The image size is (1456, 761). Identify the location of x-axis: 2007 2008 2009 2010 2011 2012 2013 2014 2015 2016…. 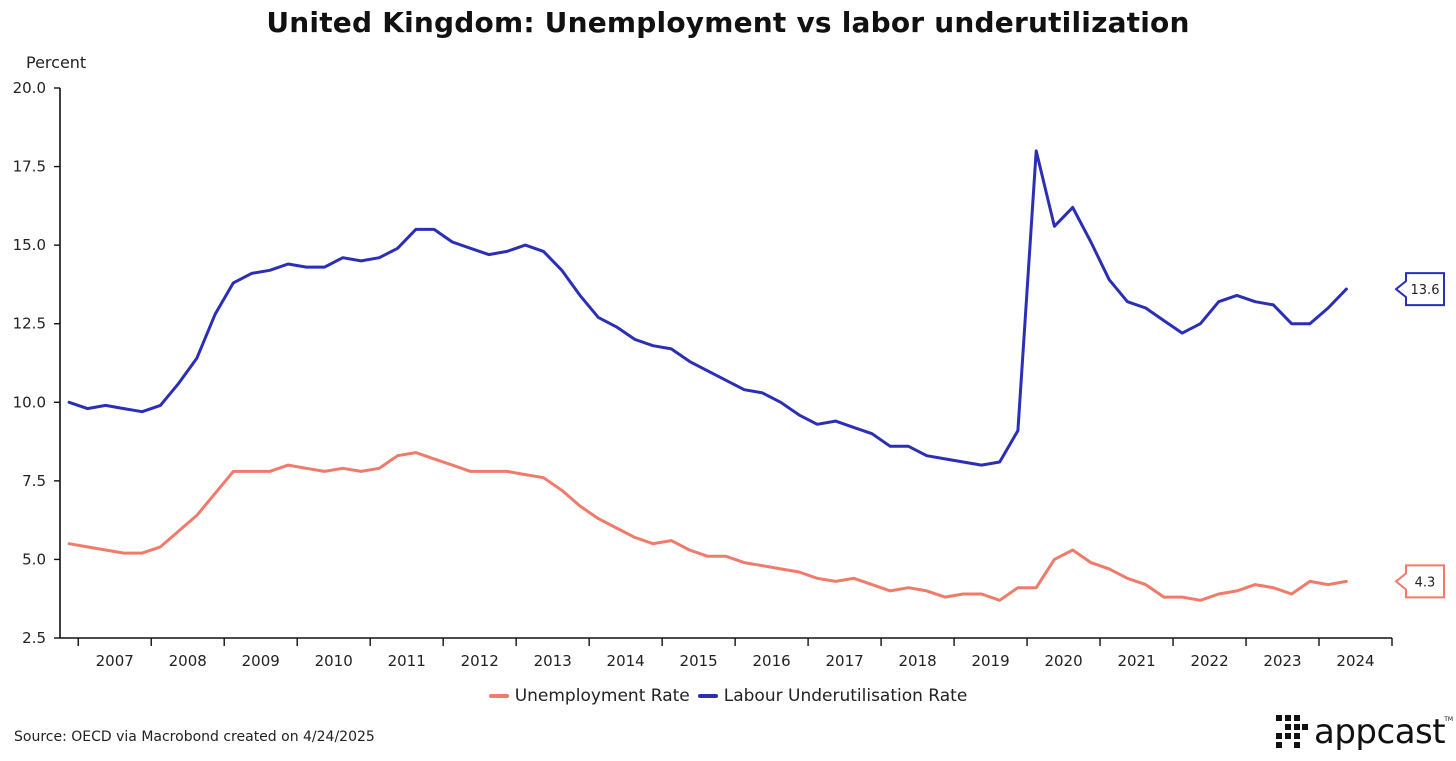
(726, 653).